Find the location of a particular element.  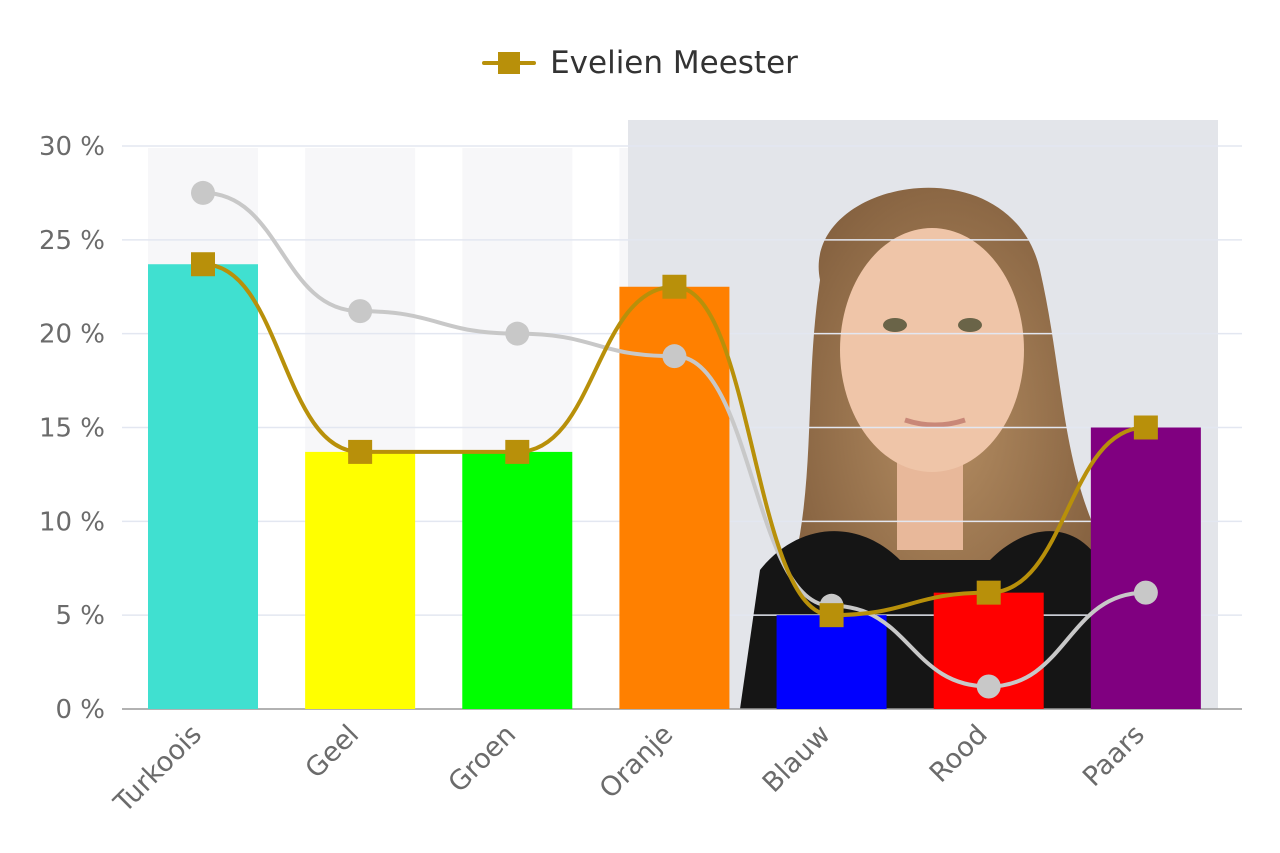

x-category-label: Turkoois is located at coordinates (158, 769).